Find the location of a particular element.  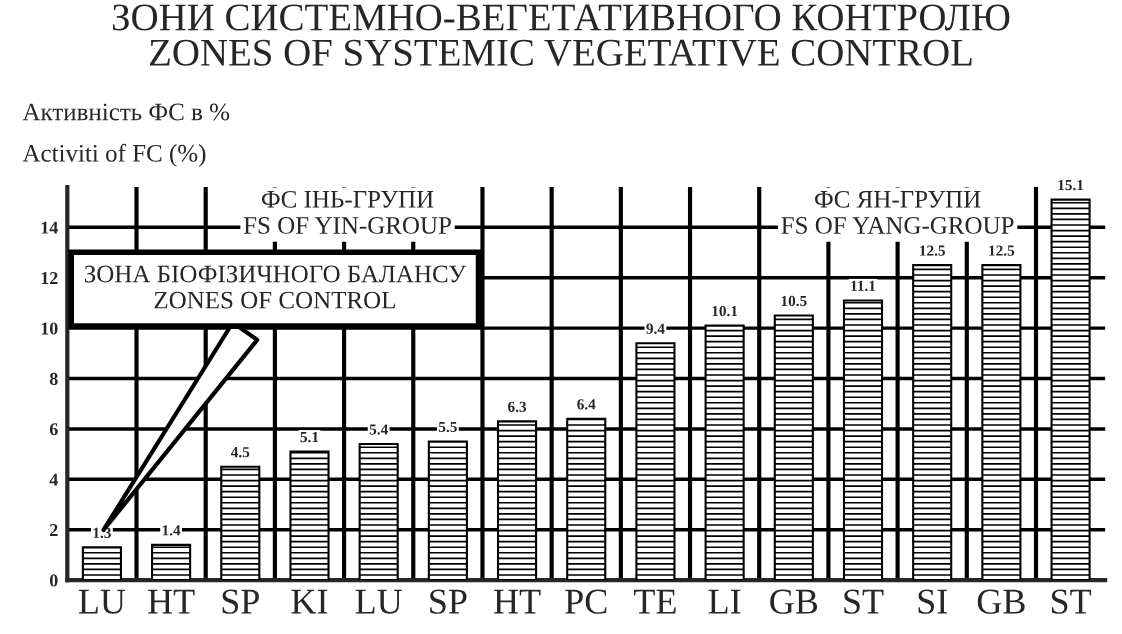

y-tick-label: 8 is located at coordinates (53, 378).